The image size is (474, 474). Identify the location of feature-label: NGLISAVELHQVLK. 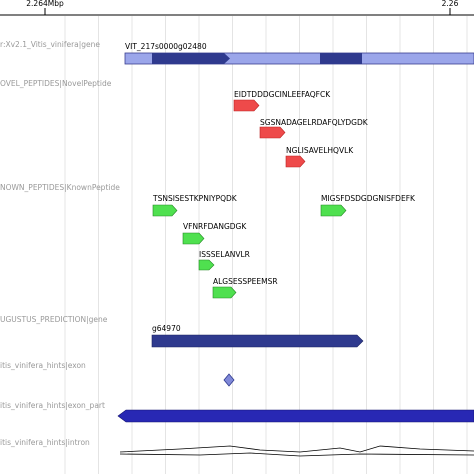
(320, 150).